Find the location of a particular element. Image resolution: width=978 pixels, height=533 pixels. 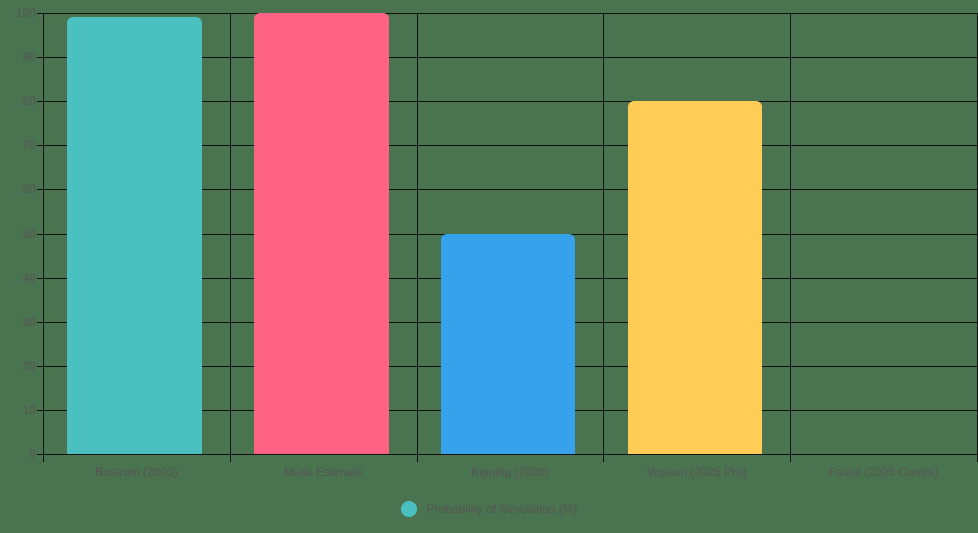

y-tick-label: 30 is located at coordinates (29, 321).